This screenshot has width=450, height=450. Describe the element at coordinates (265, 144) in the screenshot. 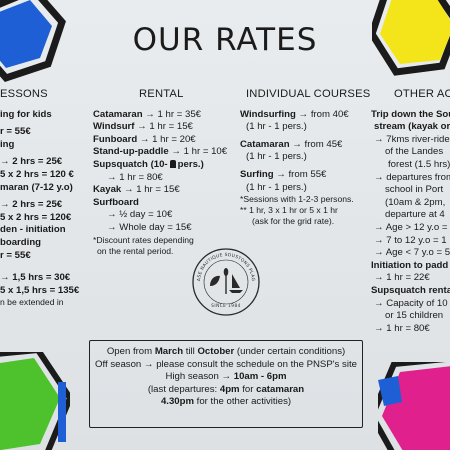

I see `course-name: Catamaran` at that location.